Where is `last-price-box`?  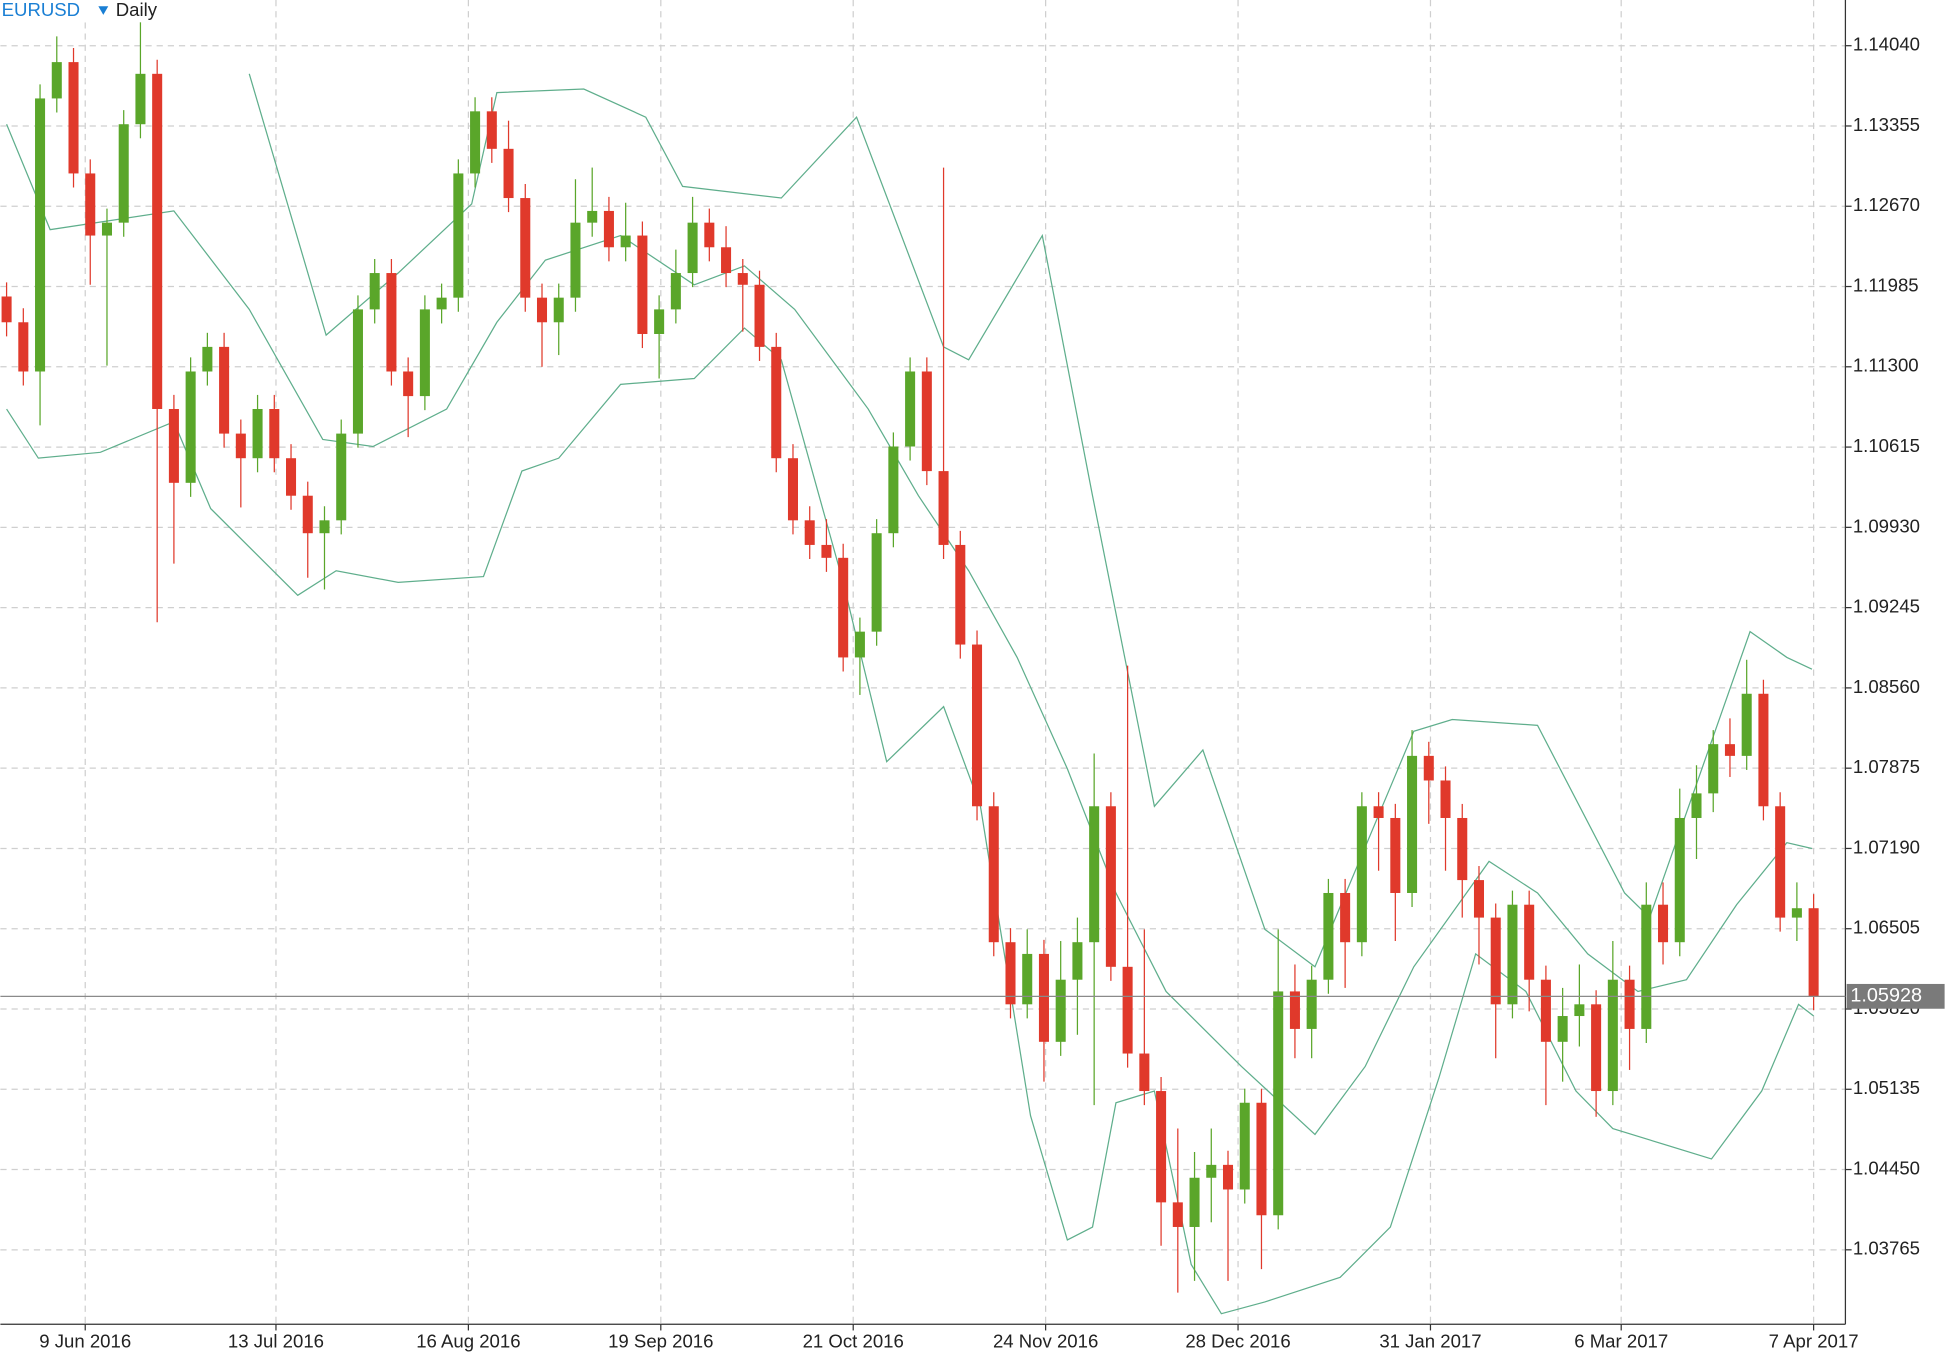
last-price-box is located at coordinates (1895, 996).